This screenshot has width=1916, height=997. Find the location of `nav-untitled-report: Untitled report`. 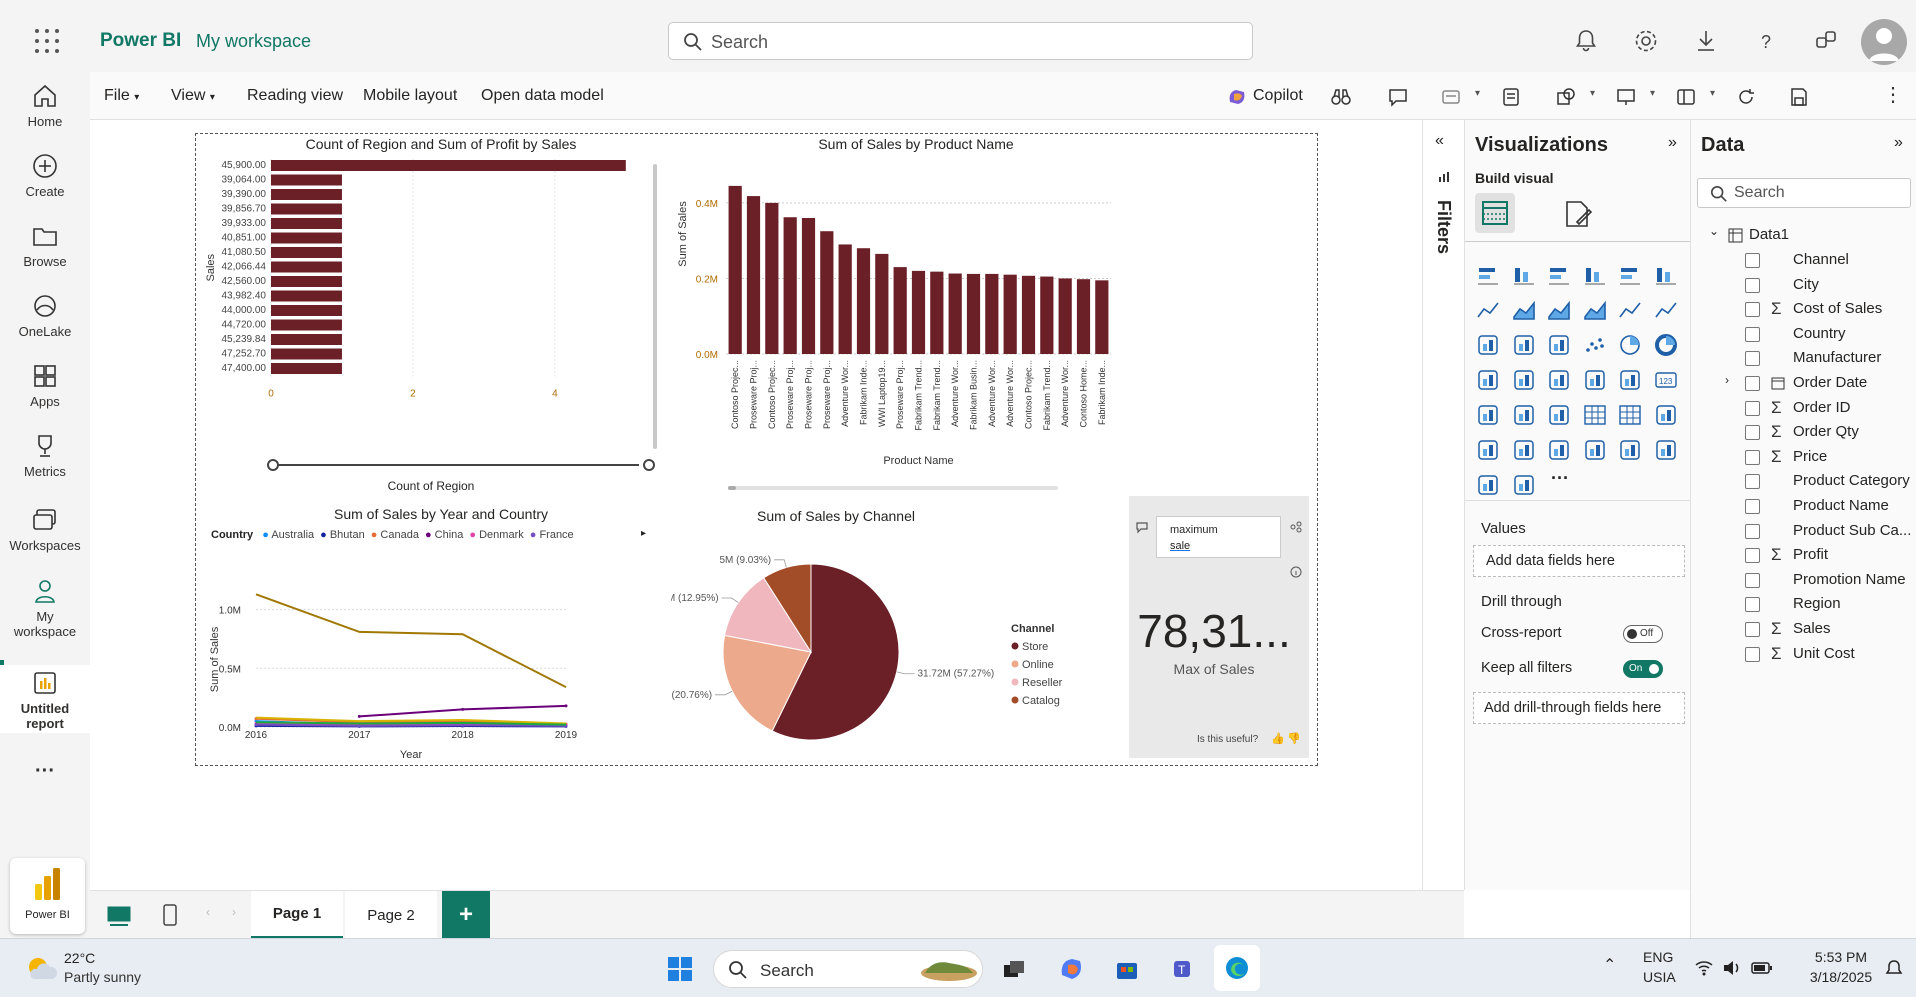

nav-untitled-report: Untitled report is located at coordinates (45, 699).